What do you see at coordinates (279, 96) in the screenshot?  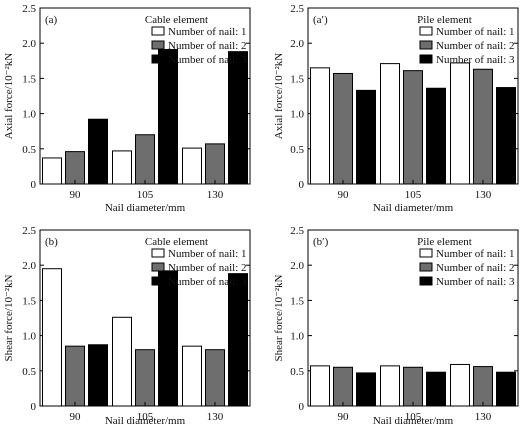 I see `y-axis-label: Axial force/10⁻²kN` at bounding box center [279, 96].